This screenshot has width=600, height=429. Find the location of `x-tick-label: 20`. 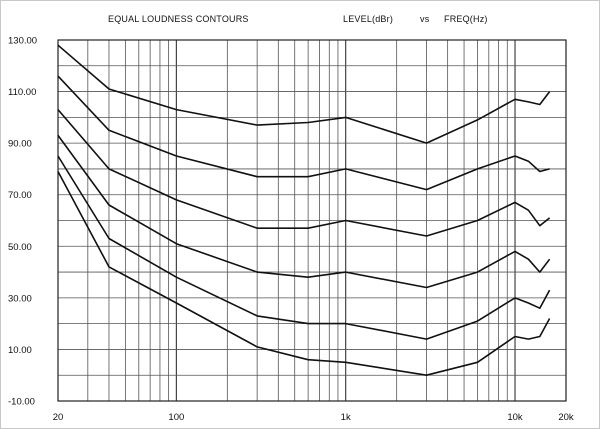

x-tick-label: 20 is located at coordinates (58, 417).